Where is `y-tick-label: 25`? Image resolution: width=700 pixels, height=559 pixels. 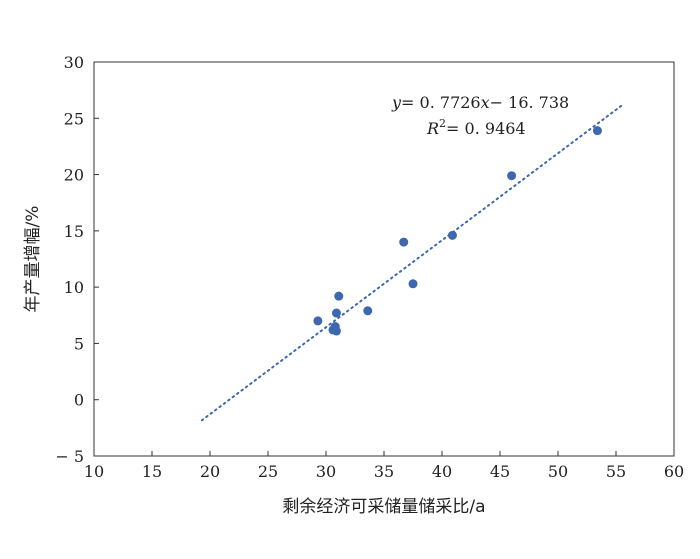
y-tick-label: 25 is located at coordinates (74, 118).